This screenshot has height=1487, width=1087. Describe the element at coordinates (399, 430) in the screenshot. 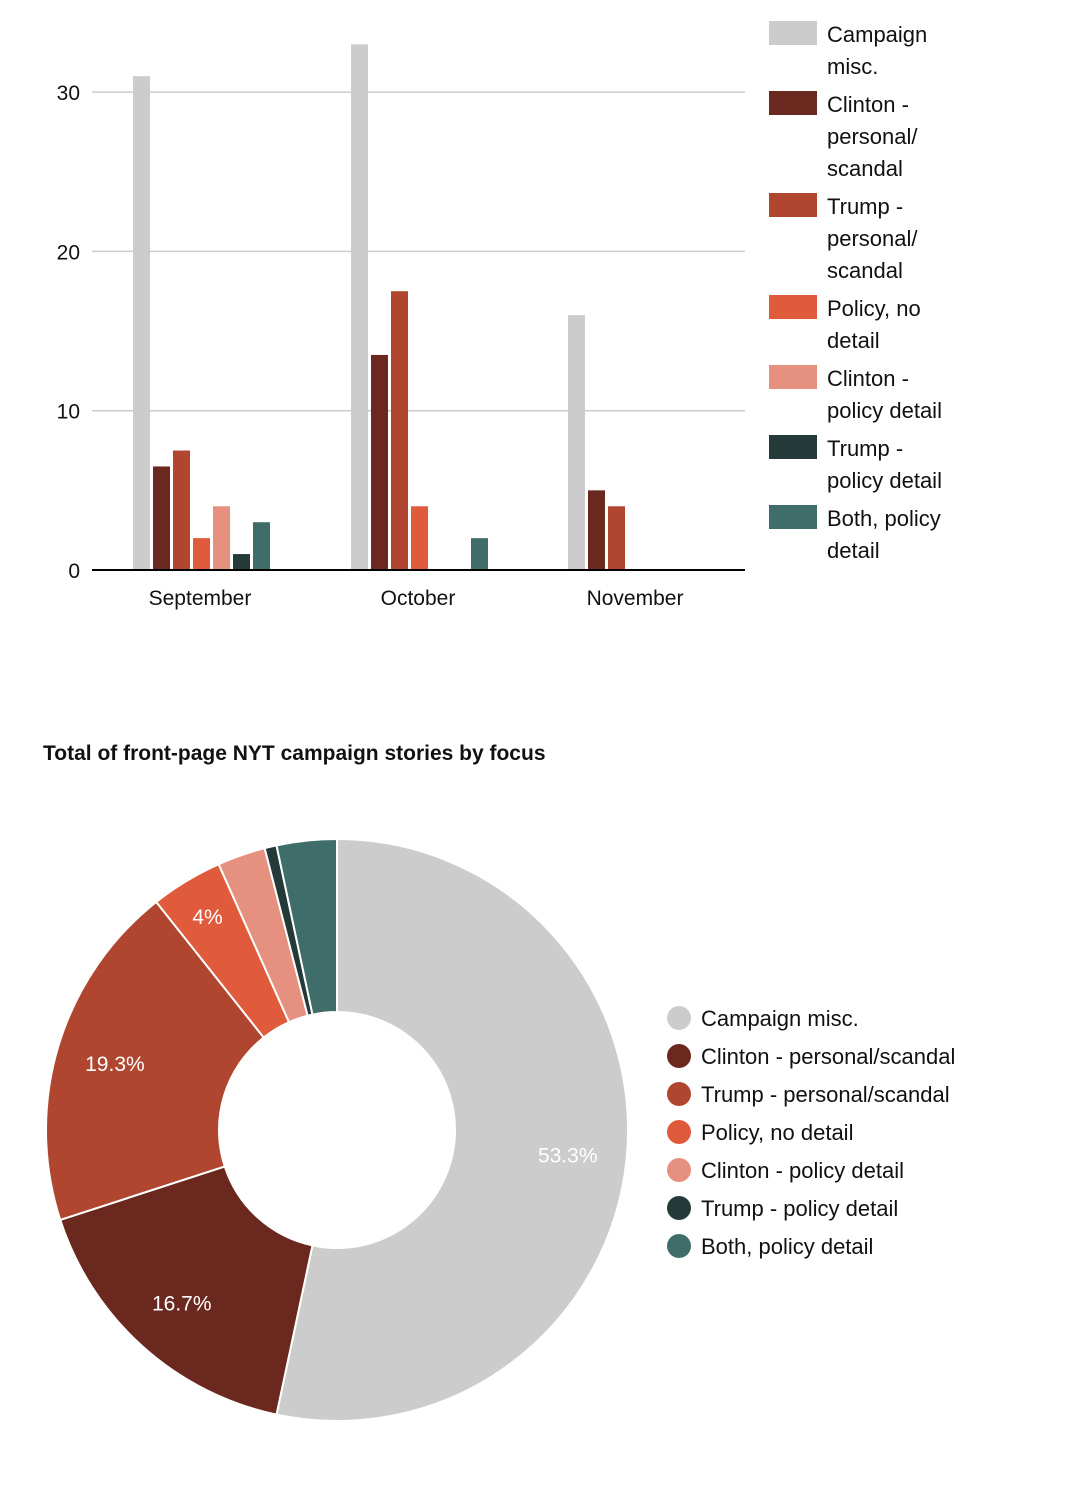

I see `bar-trump-personal-scandal-october` at that location.